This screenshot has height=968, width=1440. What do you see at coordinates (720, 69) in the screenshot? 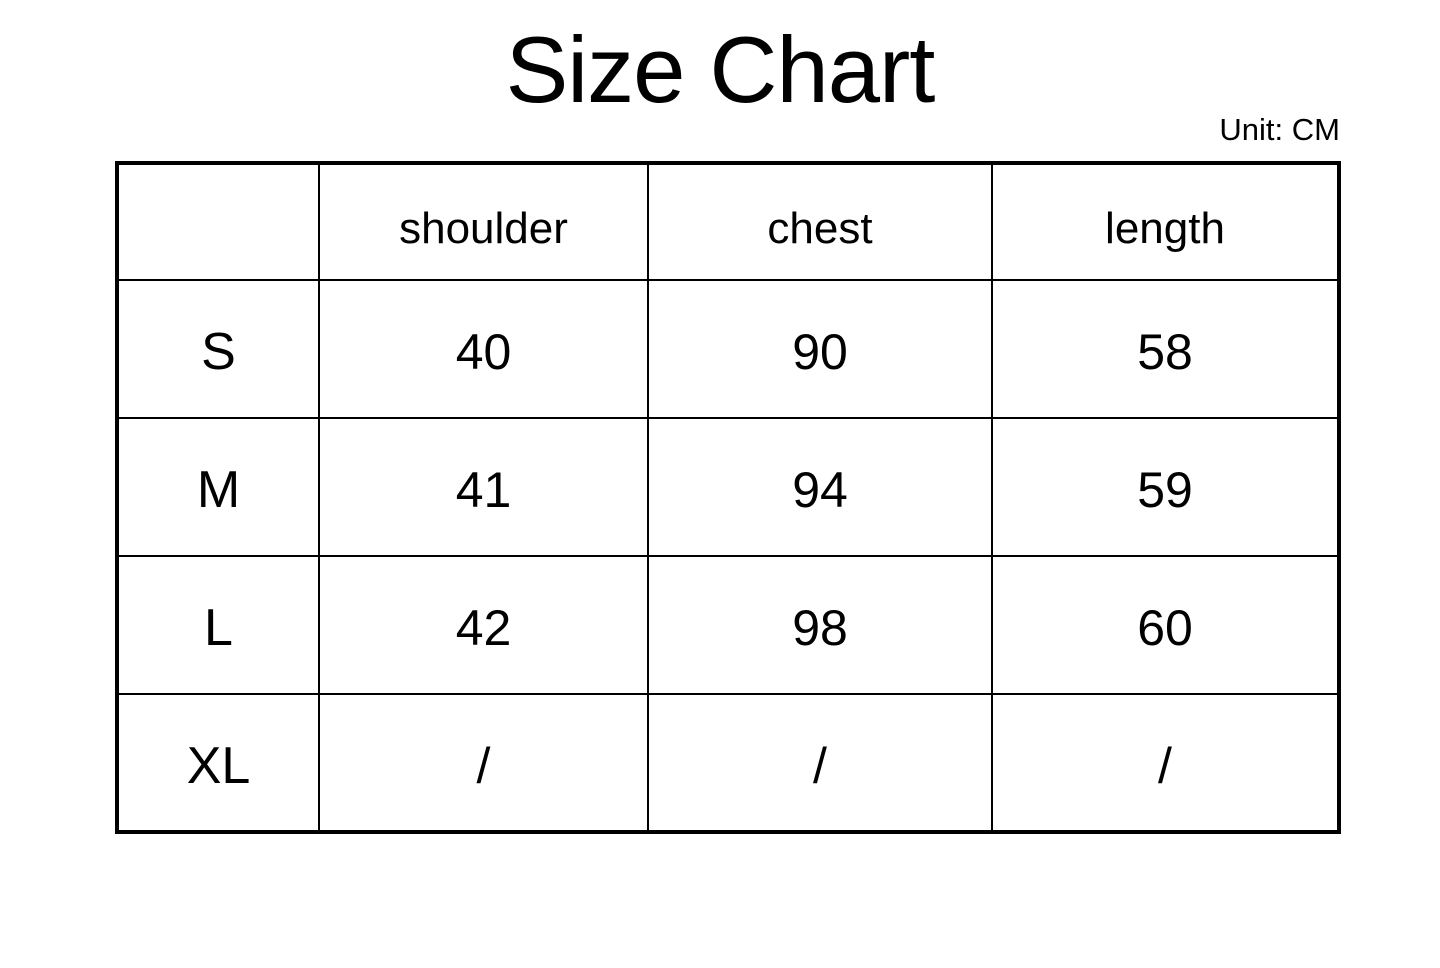
I see `page-title: Size Chart` at bounding box center [720, 69].